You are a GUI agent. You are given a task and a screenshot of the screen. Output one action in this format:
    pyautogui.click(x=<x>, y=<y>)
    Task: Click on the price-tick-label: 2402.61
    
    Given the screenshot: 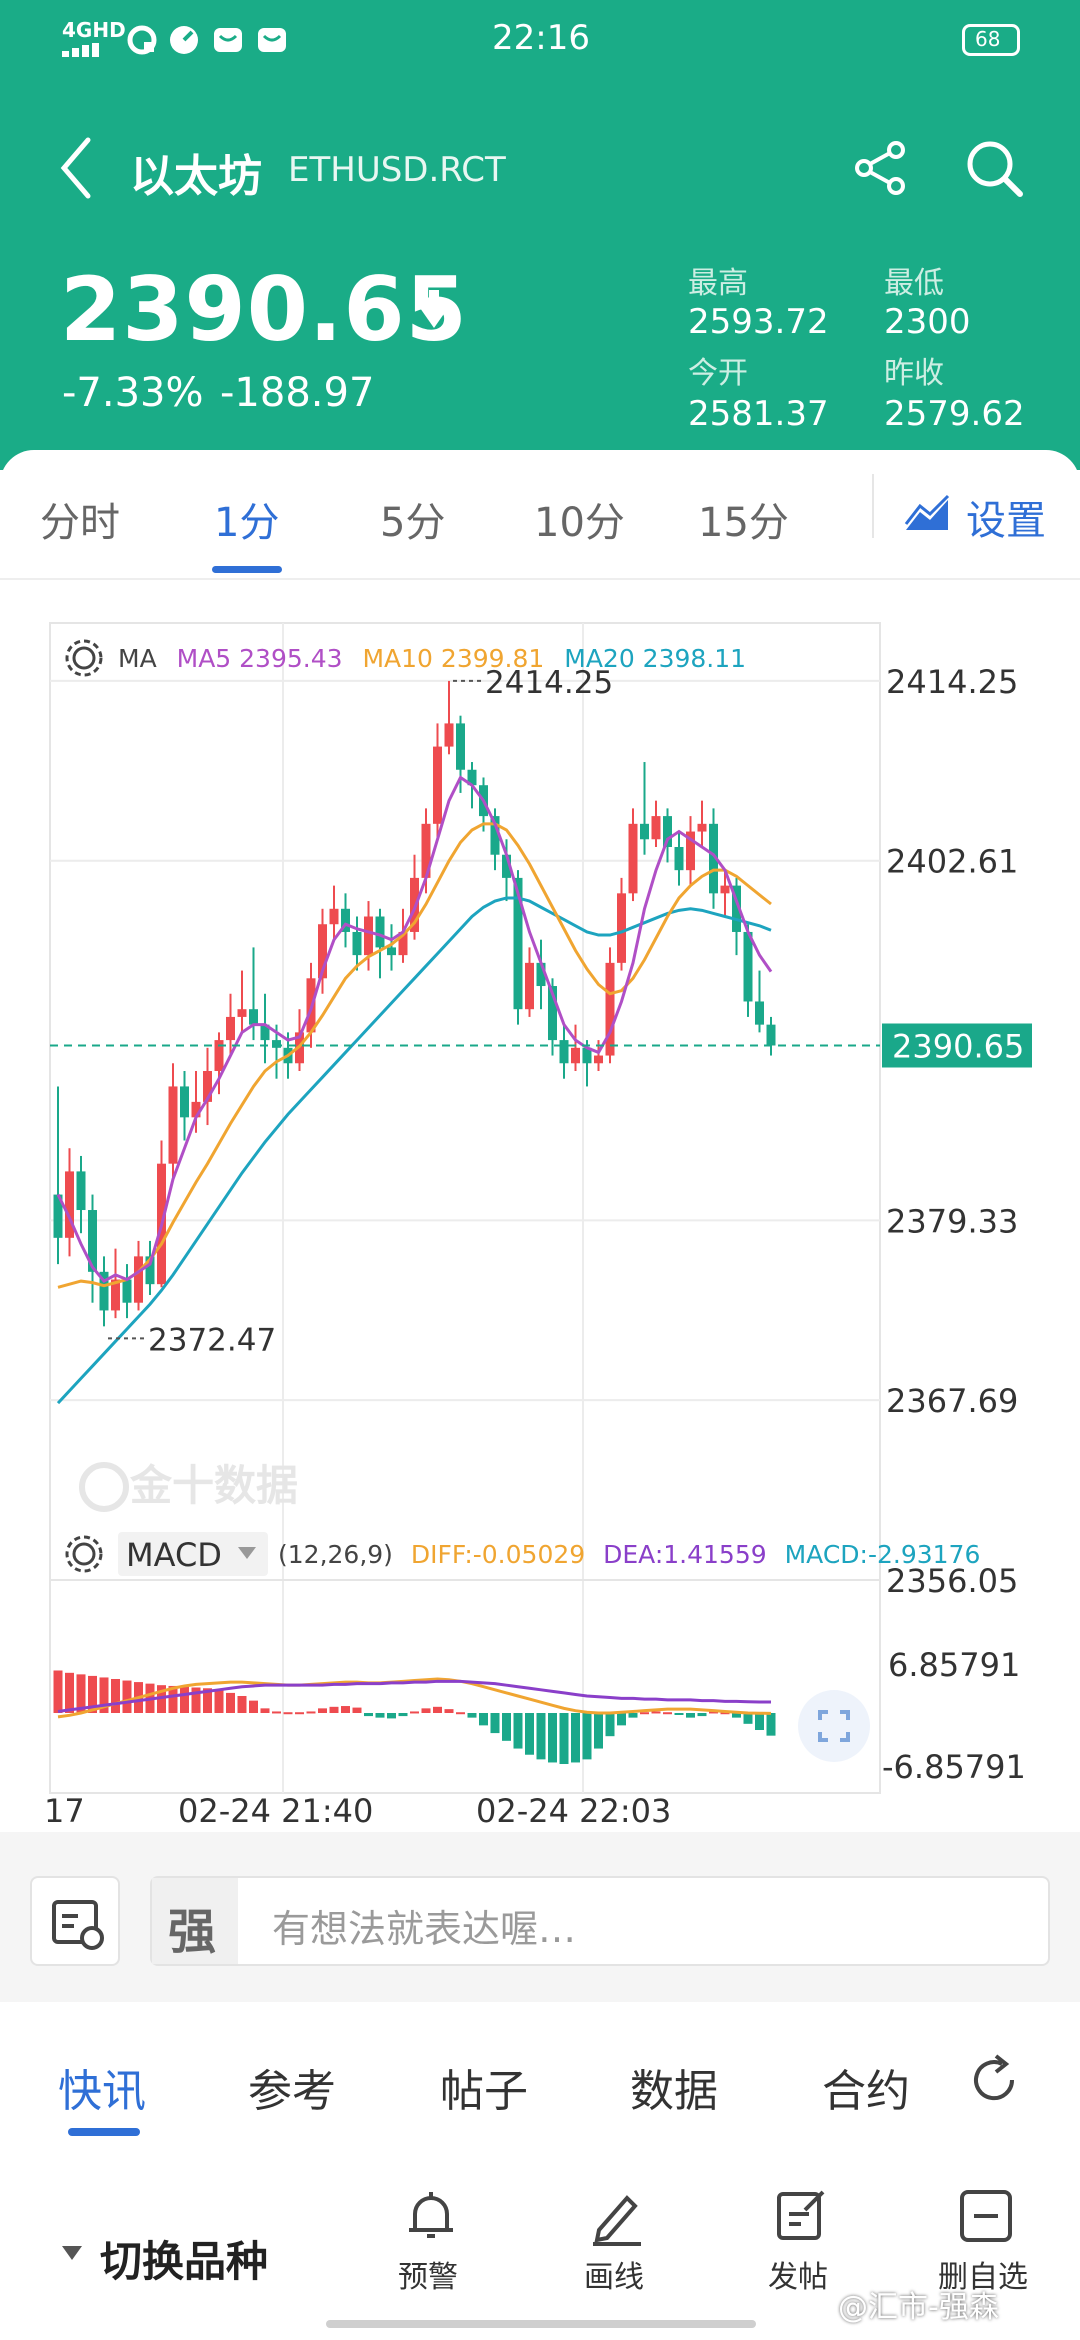 What is the action you would take?
    pyautogui.click(x=952, y=862)
    